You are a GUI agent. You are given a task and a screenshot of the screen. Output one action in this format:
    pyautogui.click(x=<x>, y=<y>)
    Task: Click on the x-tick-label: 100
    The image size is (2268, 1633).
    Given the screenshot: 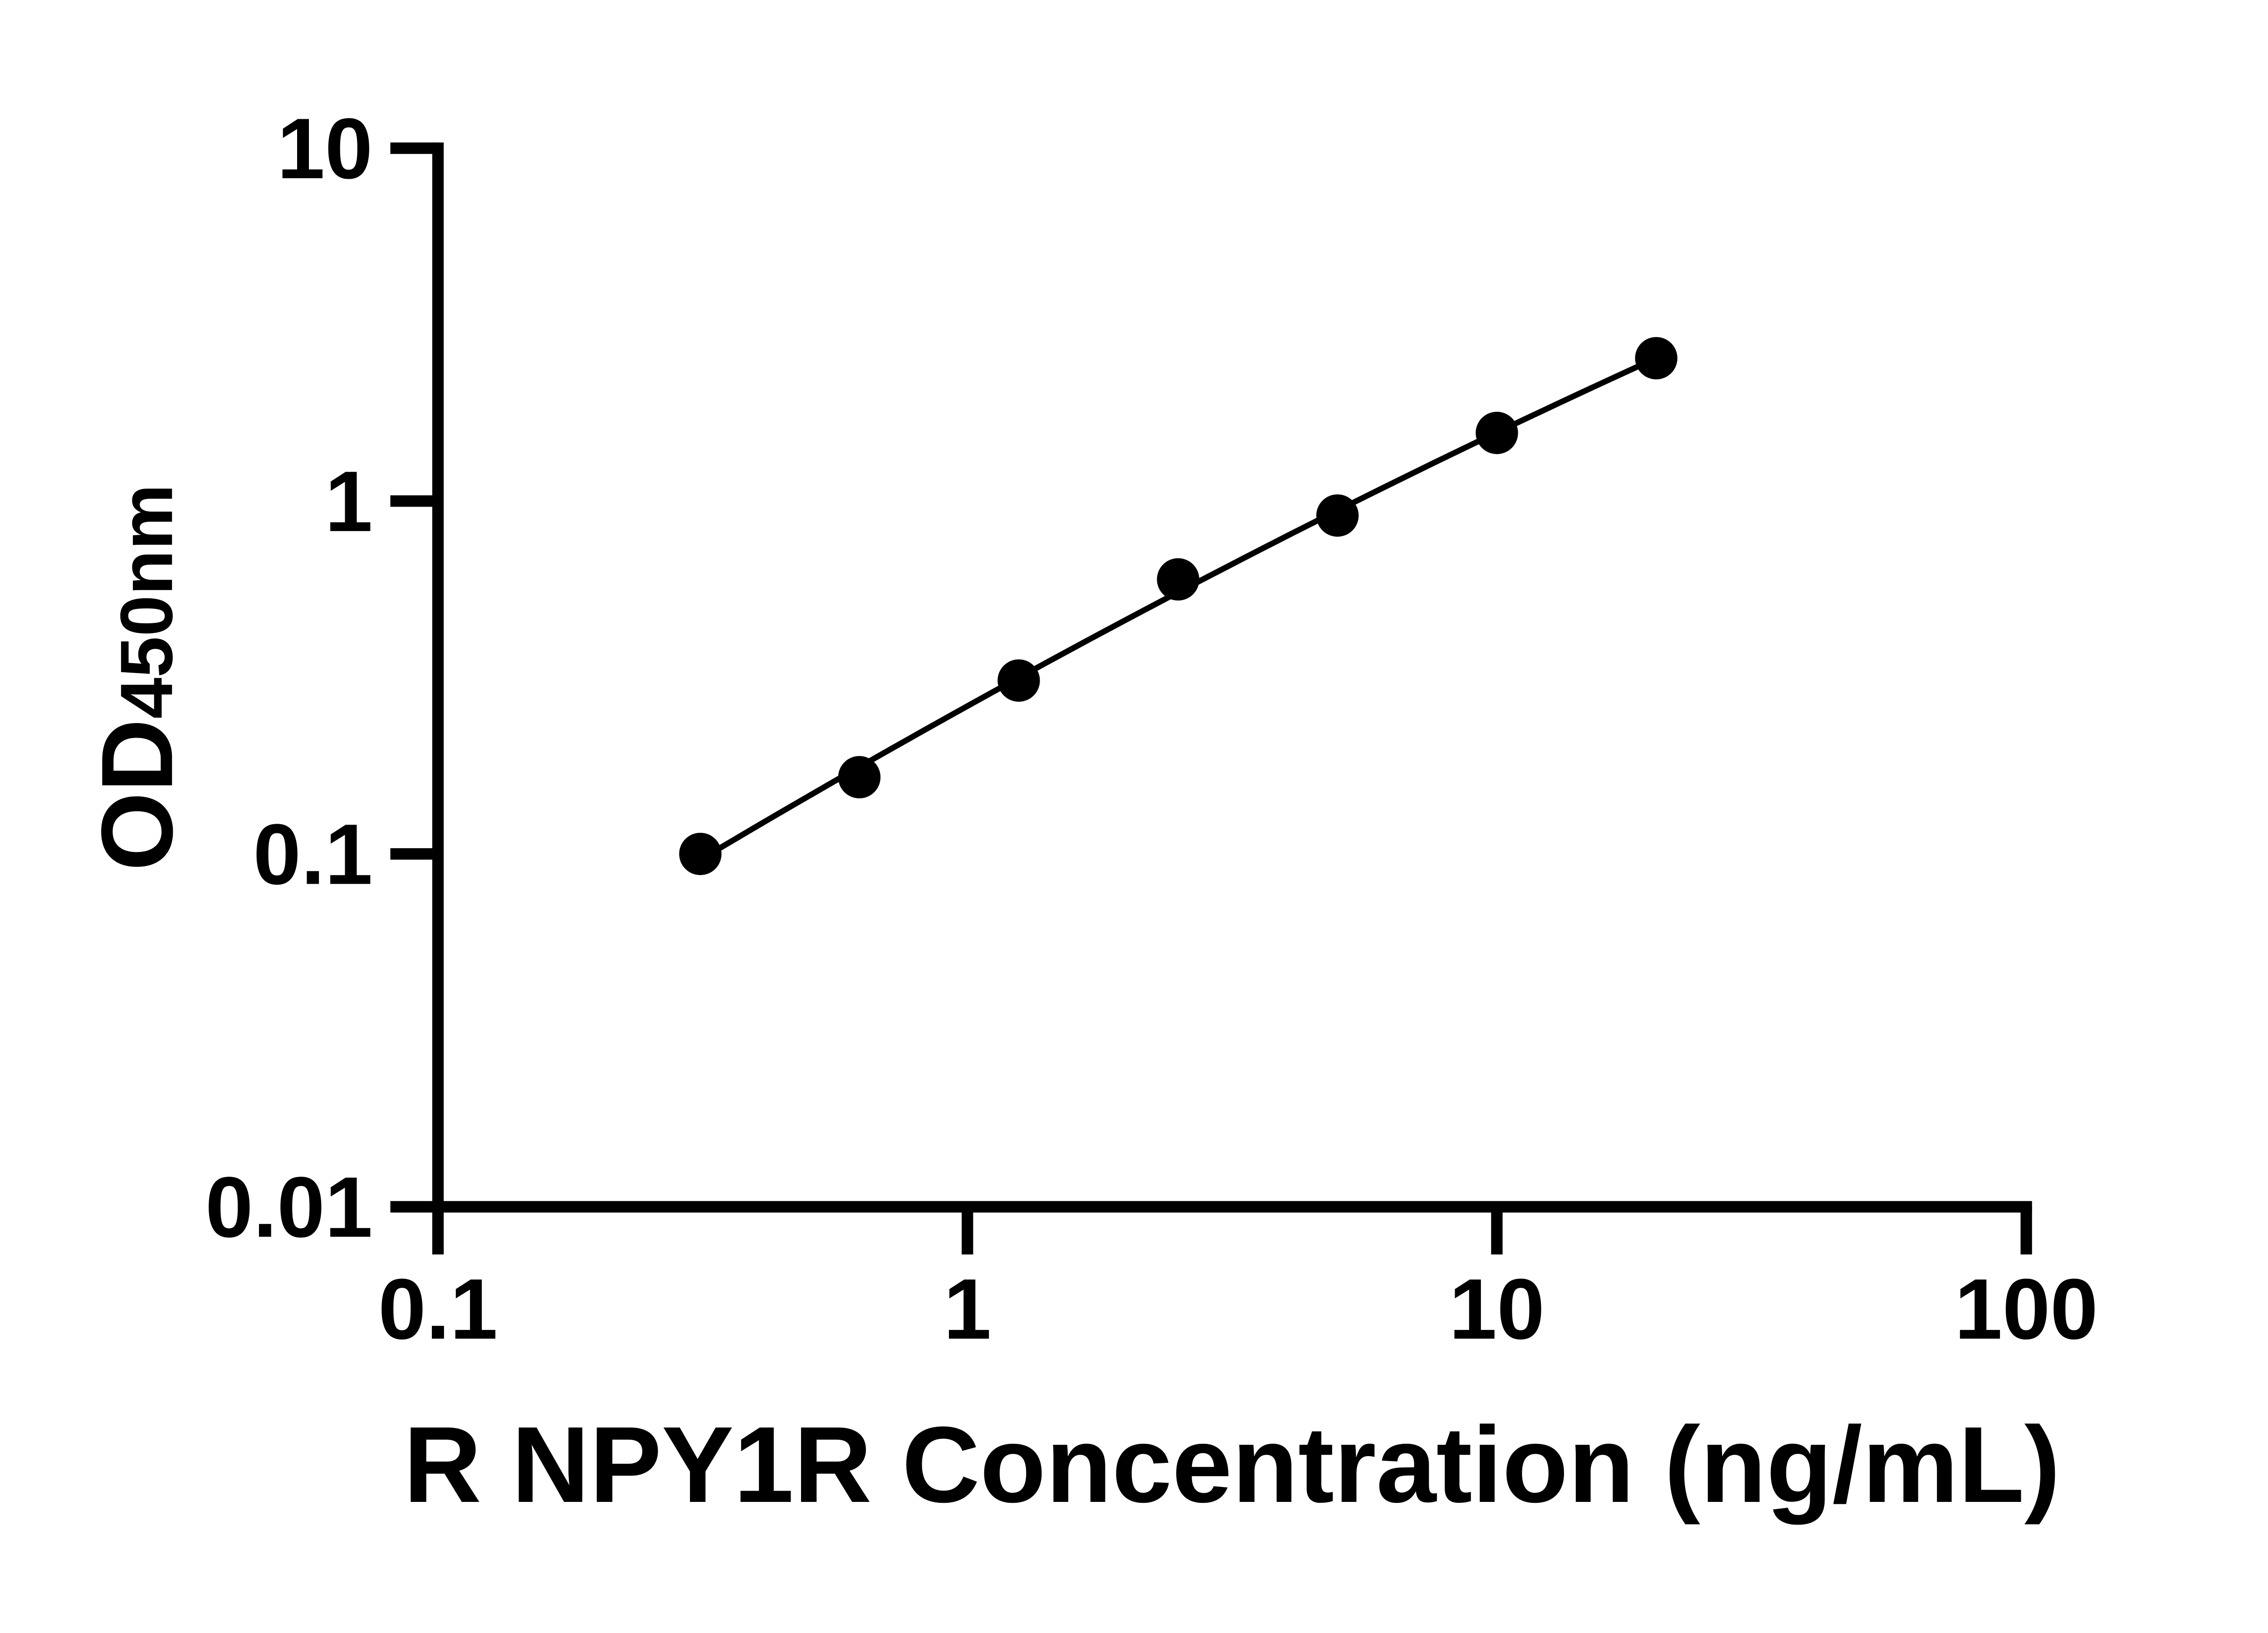 What is the action you would take?
    pyautogui.click(x=2027, y=1309)
    